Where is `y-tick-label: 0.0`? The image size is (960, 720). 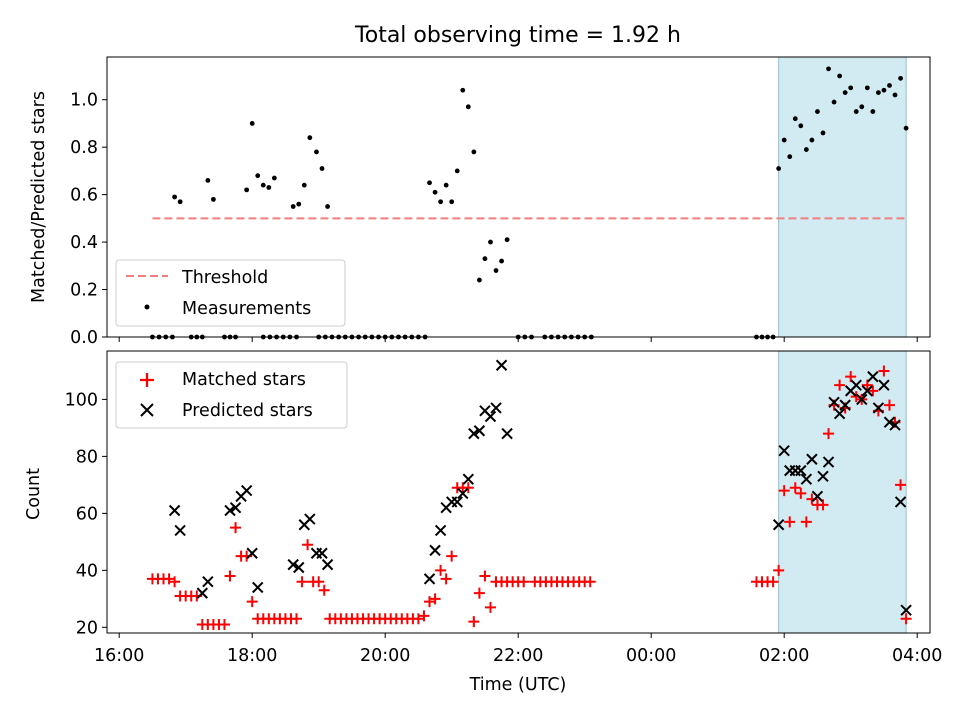 y-tick-label: 0.0 is located at coordinates (84, 338).